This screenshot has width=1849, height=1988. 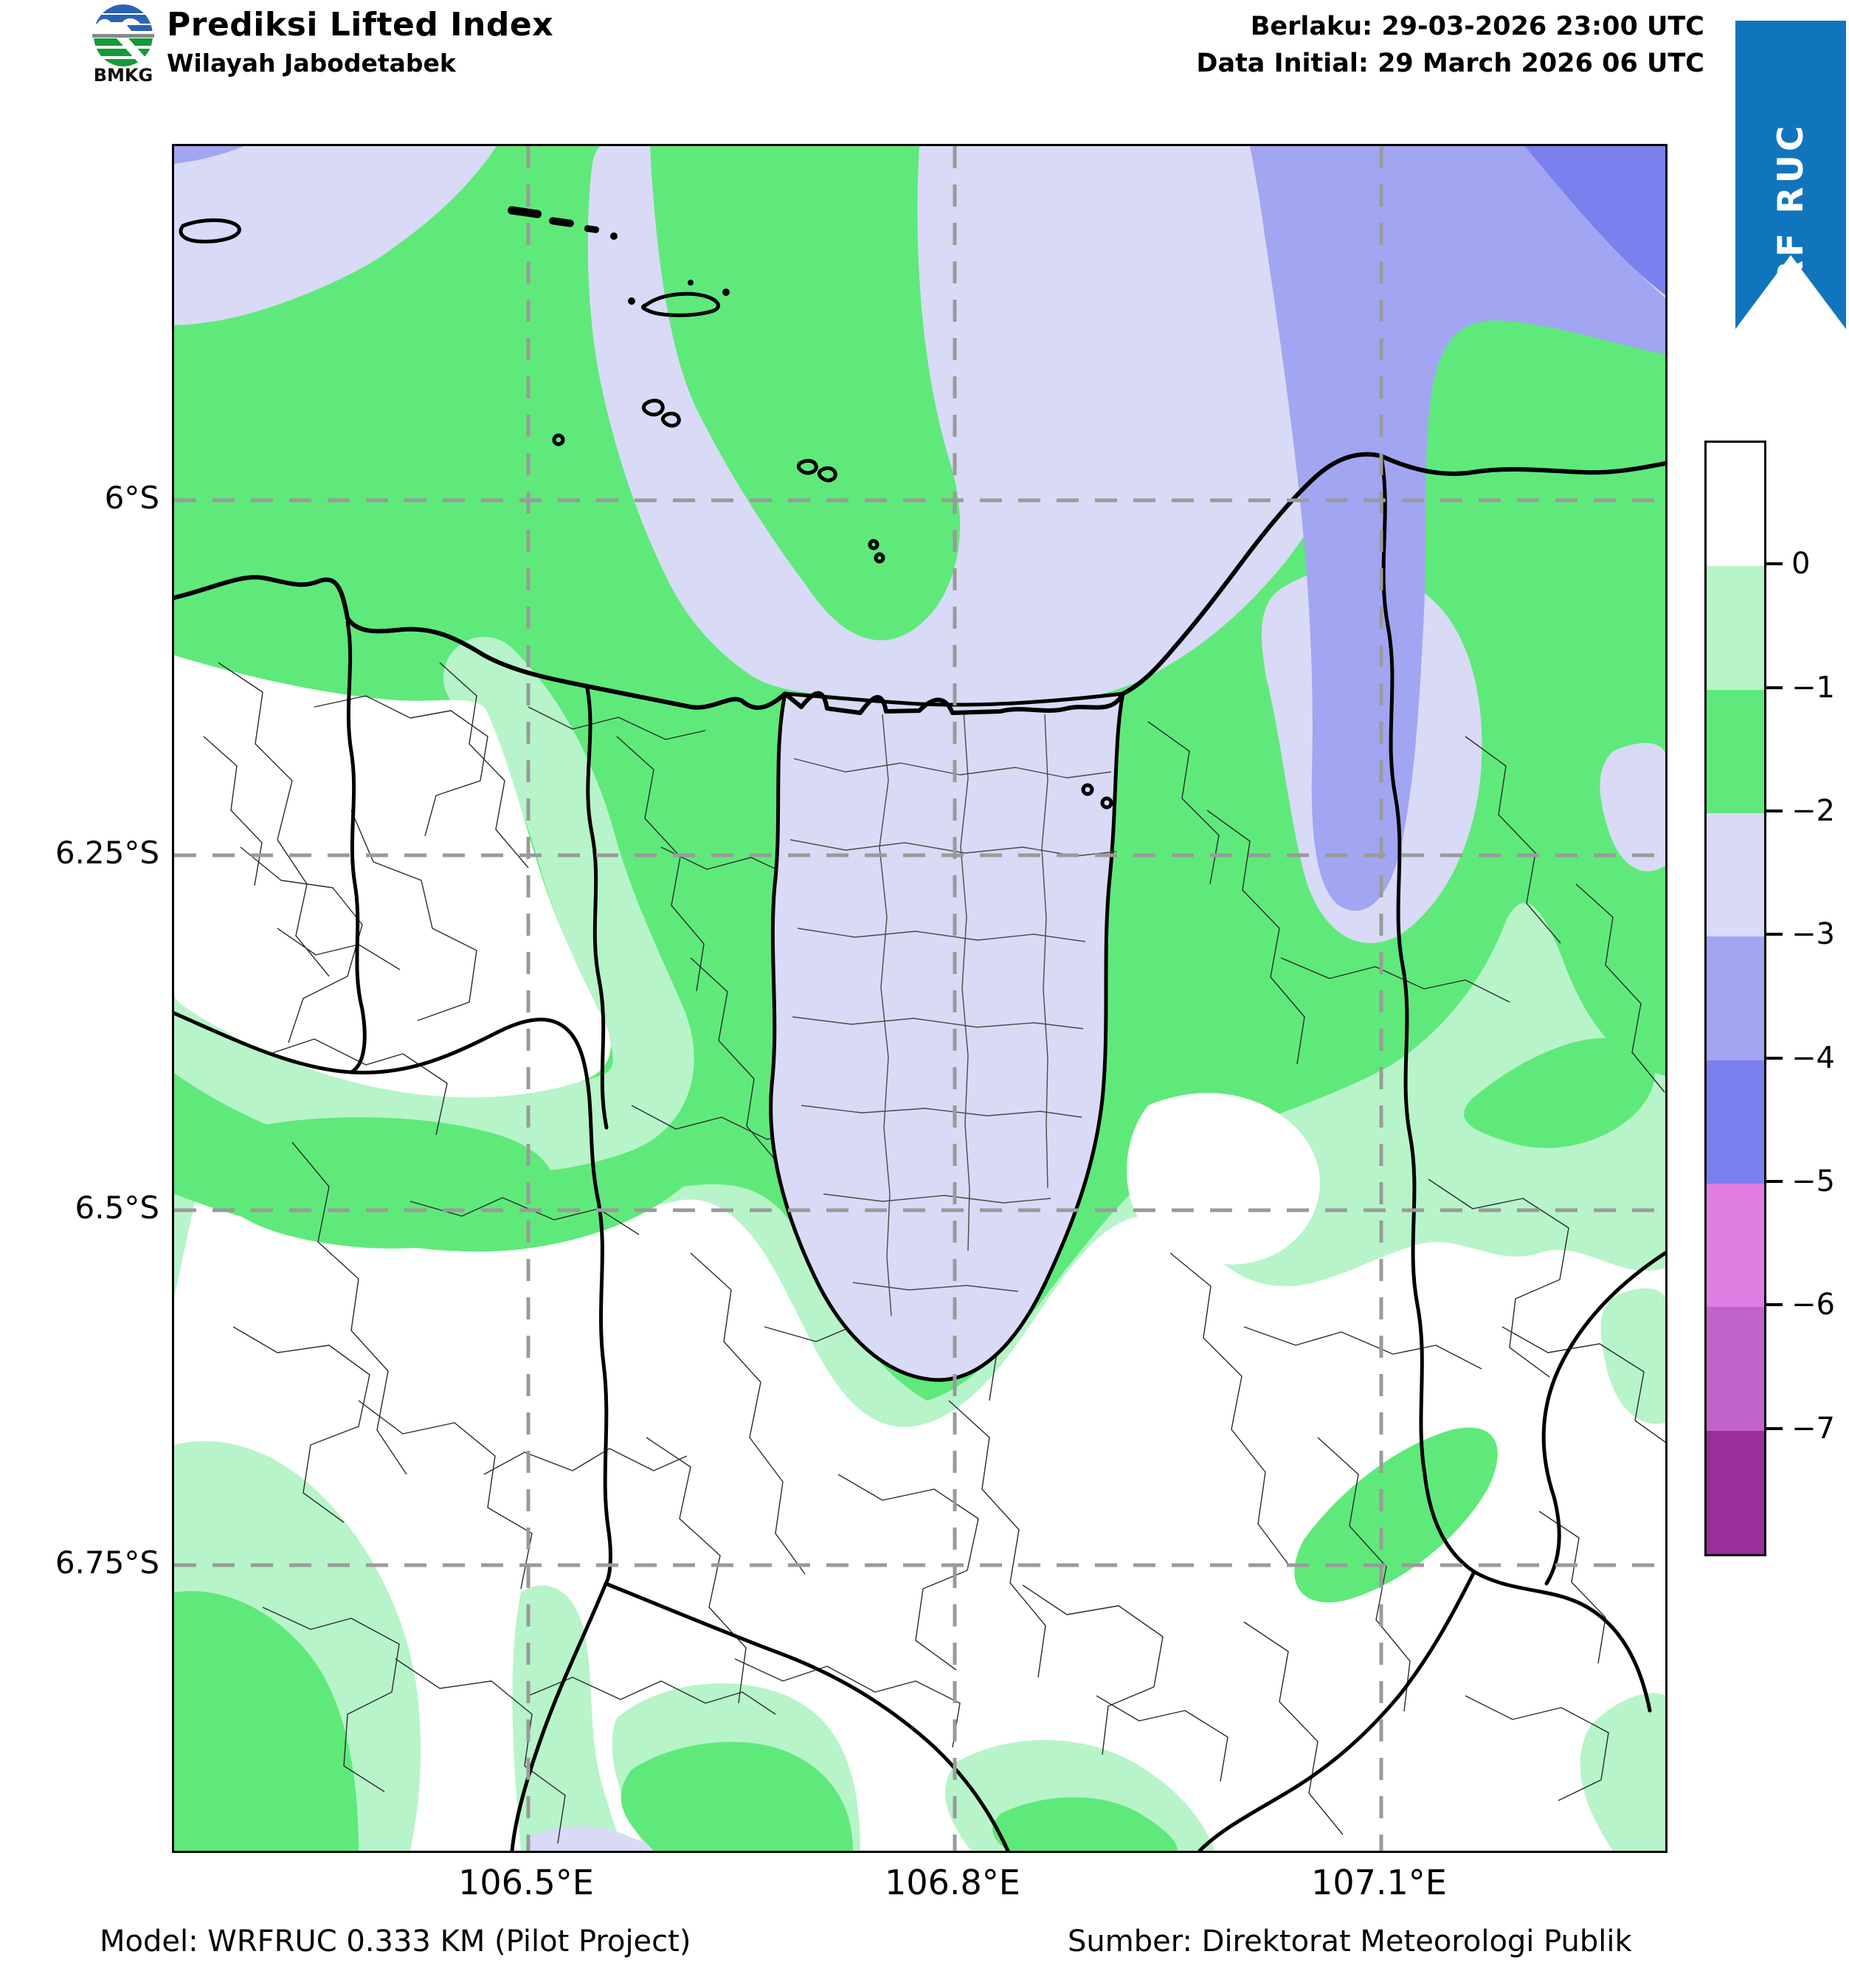 I want to click on coastline, so click(x=919, y=583).